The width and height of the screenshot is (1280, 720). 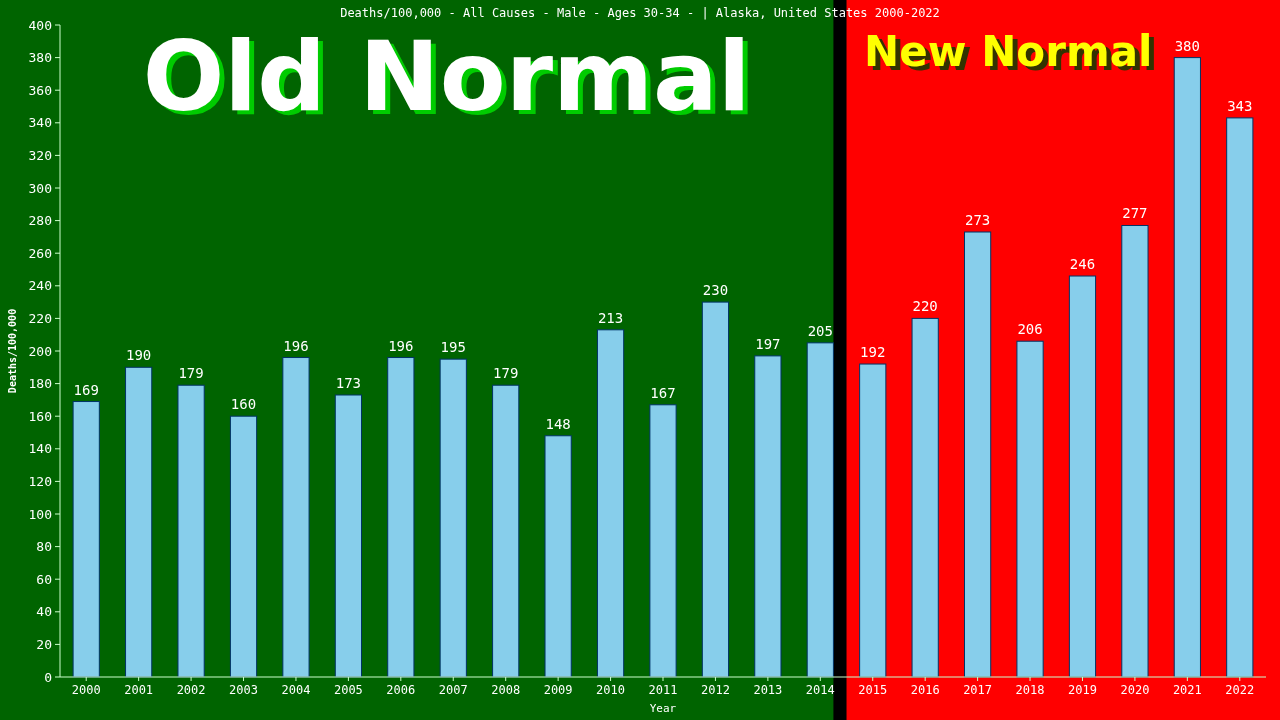 I want to click on x-tick-label: 2010, so click(x=611, y=690).